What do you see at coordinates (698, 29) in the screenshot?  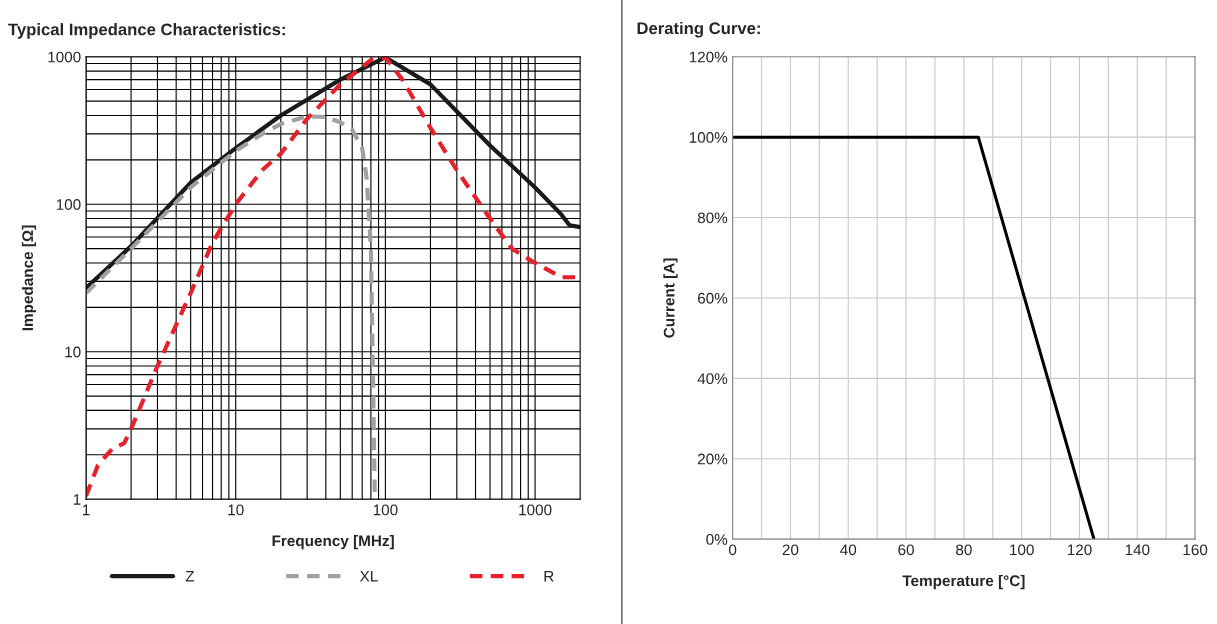 I see `chart-title: Derating Curve:` at bounding box center [698, 29].